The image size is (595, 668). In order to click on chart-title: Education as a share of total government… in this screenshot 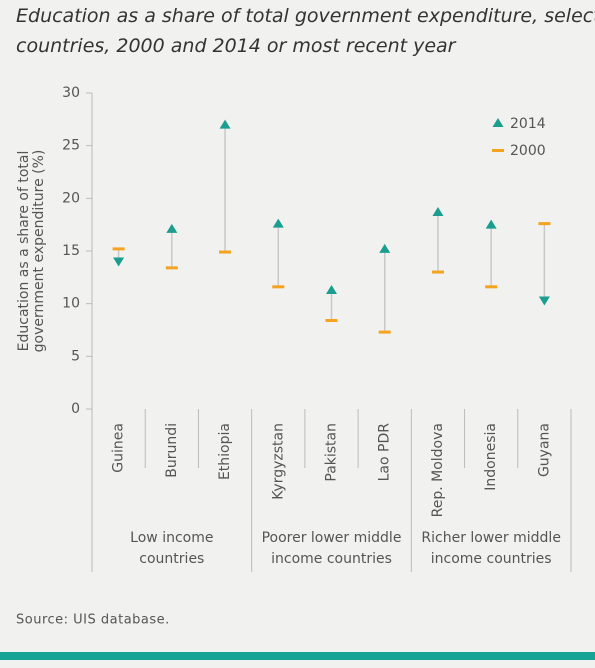, I will do `click(305, 16)`.